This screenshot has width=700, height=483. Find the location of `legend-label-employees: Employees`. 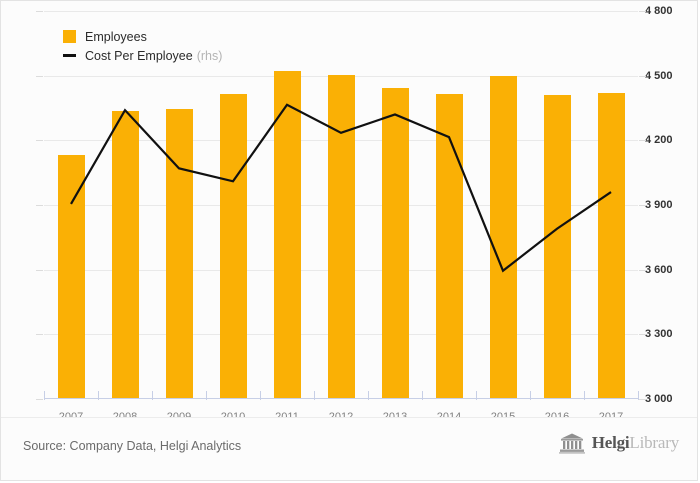

legend-label-employees: Employees is located at coordinates (116, 36).